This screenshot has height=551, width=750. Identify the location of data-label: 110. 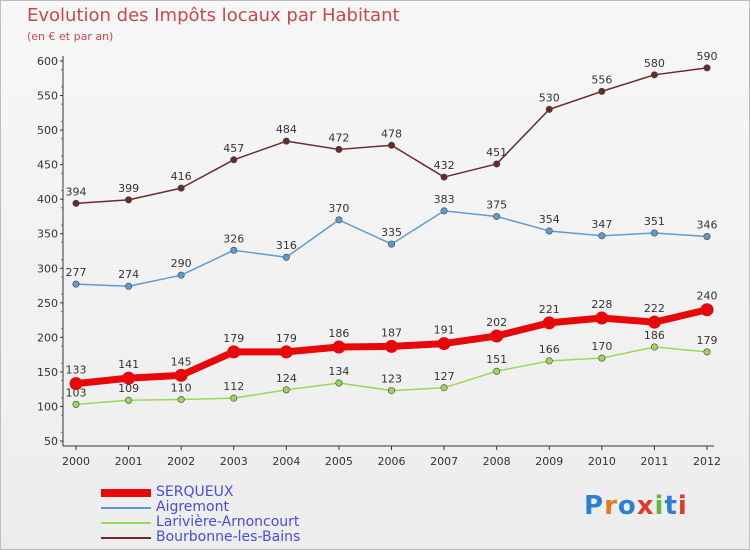
(181, 388).